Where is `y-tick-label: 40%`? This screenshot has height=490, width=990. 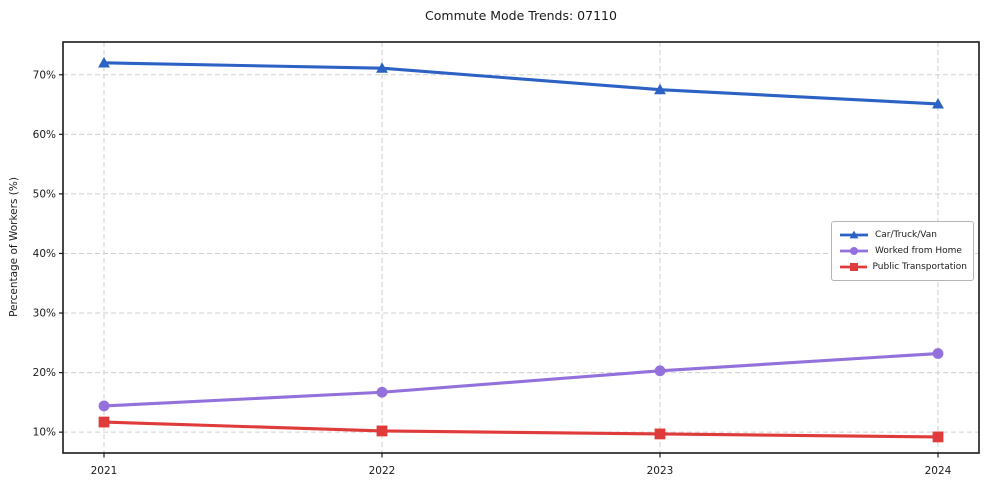 y-tick-label: 40% is located at coordinates (44, 254).